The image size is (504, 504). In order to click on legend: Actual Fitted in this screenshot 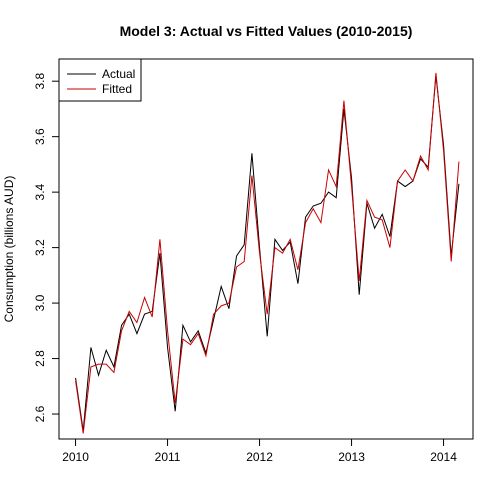, I will do `click(100, 80)`.